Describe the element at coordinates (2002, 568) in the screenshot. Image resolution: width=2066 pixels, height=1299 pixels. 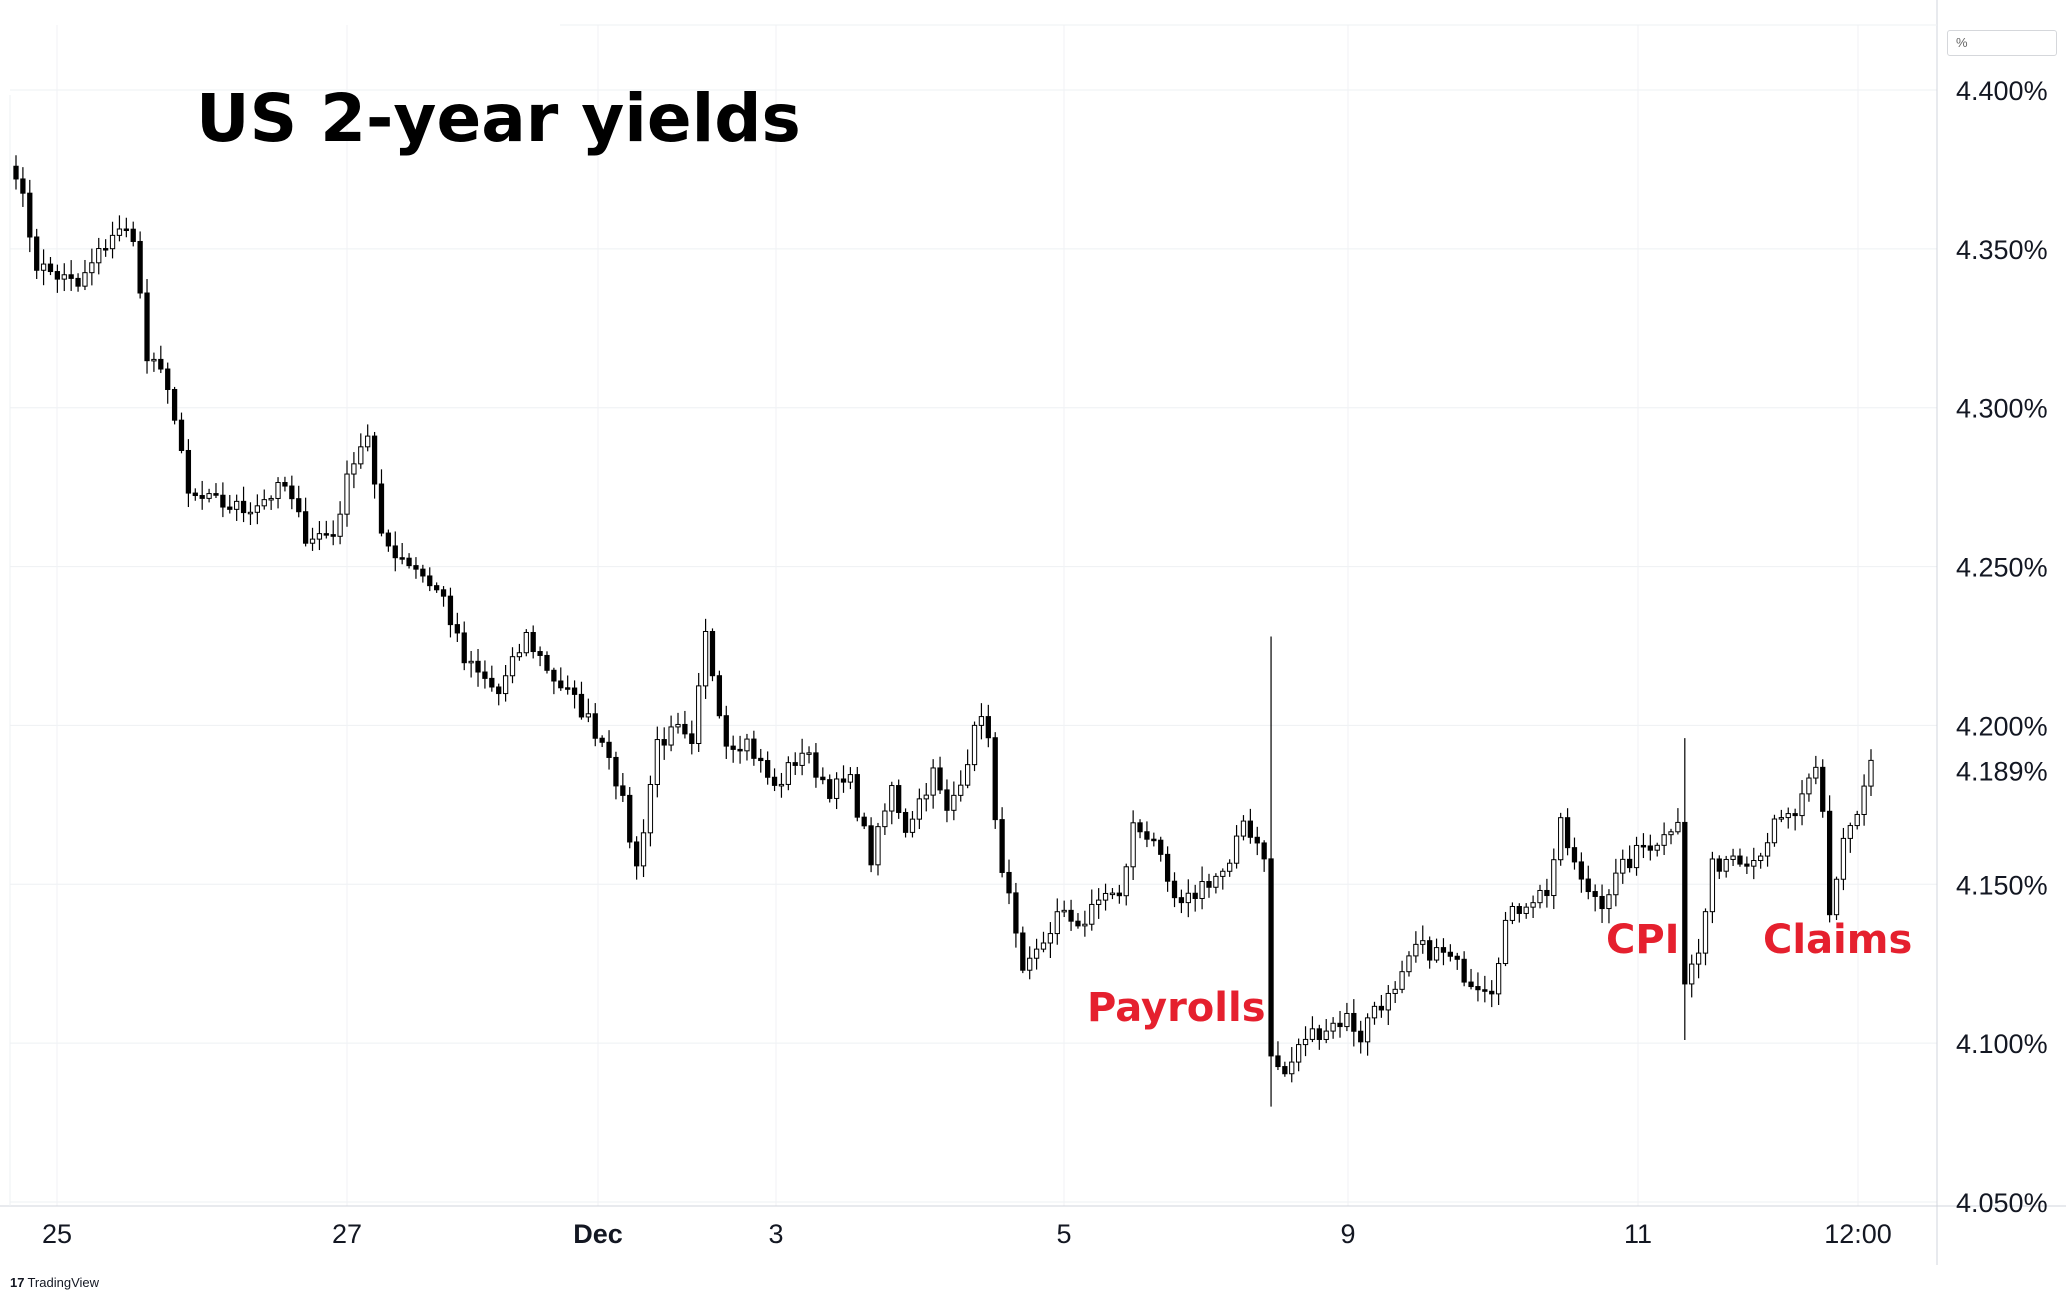
I see `y-tick-label: 4.250%` at that location.